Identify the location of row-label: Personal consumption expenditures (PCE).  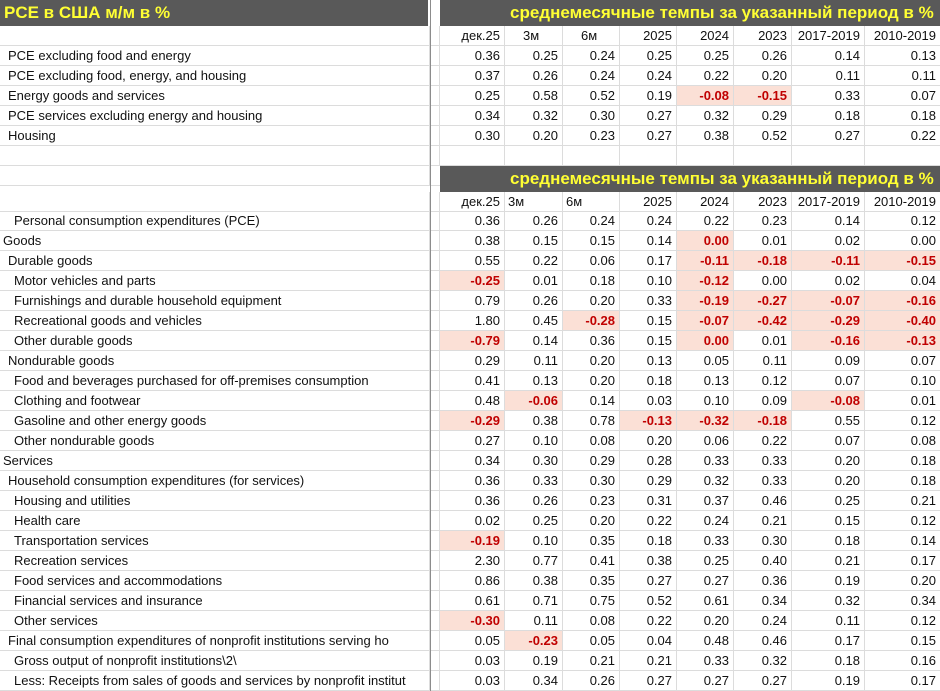
(137, 220).